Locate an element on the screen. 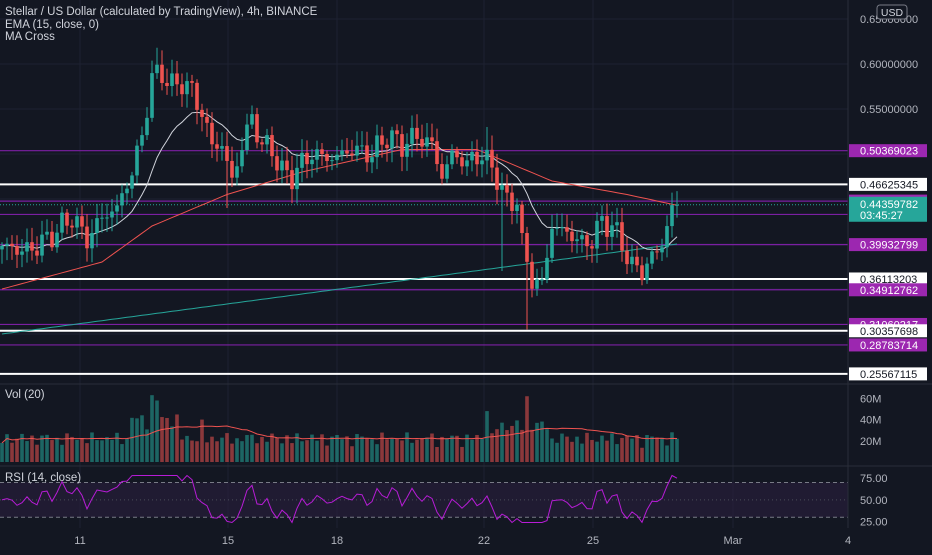 Image resolution: width=932 pixels, height=555 pixels. level-price-label: 0.25567115 is located at coordinates (888, 374).